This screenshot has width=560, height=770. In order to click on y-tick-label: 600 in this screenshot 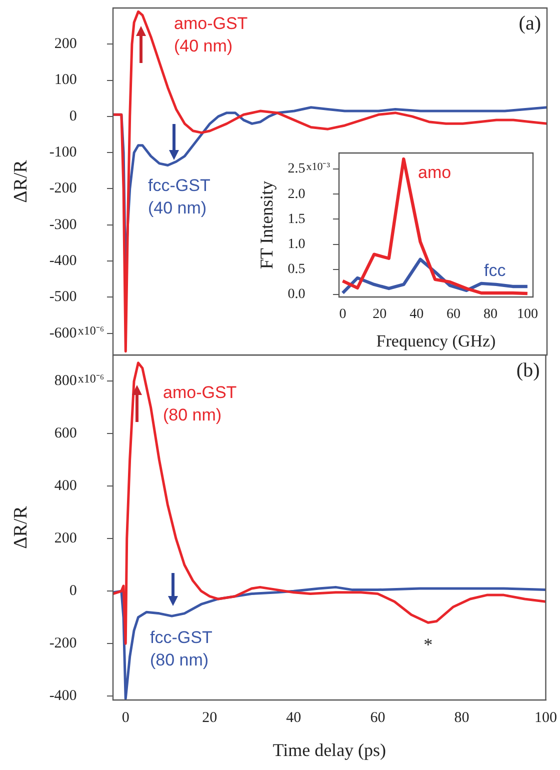, I will do `click(65, 434)`.